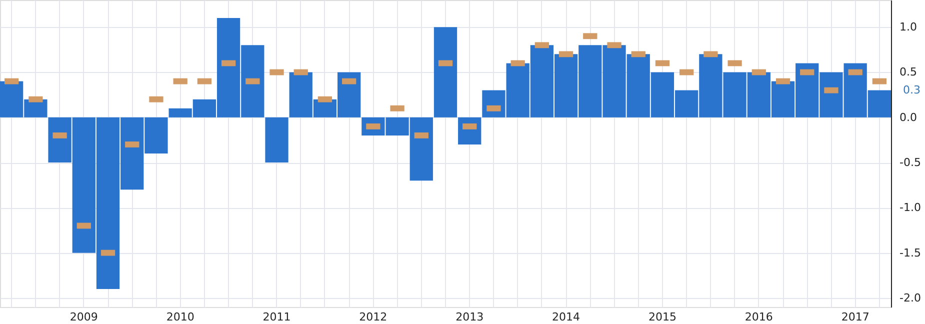 The width and height of the screenshot is (925, 324). What do you see at coordinates (910, 207) in the screenshot?
I see `y-tick-label: -1.0` at bounding box center [910, 207].